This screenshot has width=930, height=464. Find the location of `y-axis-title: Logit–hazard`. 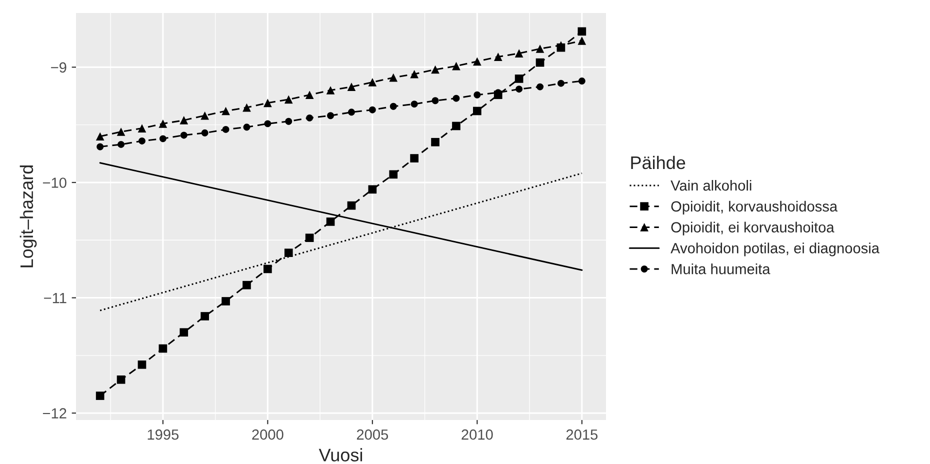

y-axis-title: Logit–hazard is located at coordinates (28, 216).